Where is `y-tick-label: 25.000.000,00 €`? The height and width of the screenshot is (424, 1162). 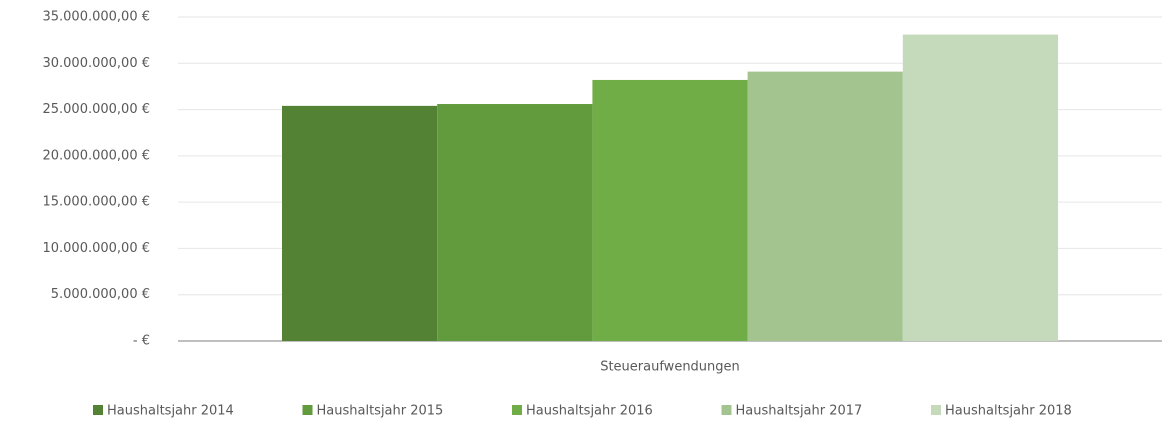
y-tick-label: 25.000.000,00 € is located at coordinates (96, 109).